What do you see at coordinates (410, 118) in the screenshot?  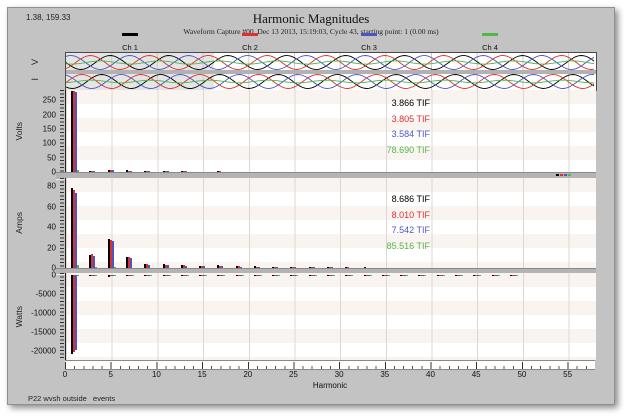 I see `tif-value: 3.805 TIF` at bounding box center [410, 118].